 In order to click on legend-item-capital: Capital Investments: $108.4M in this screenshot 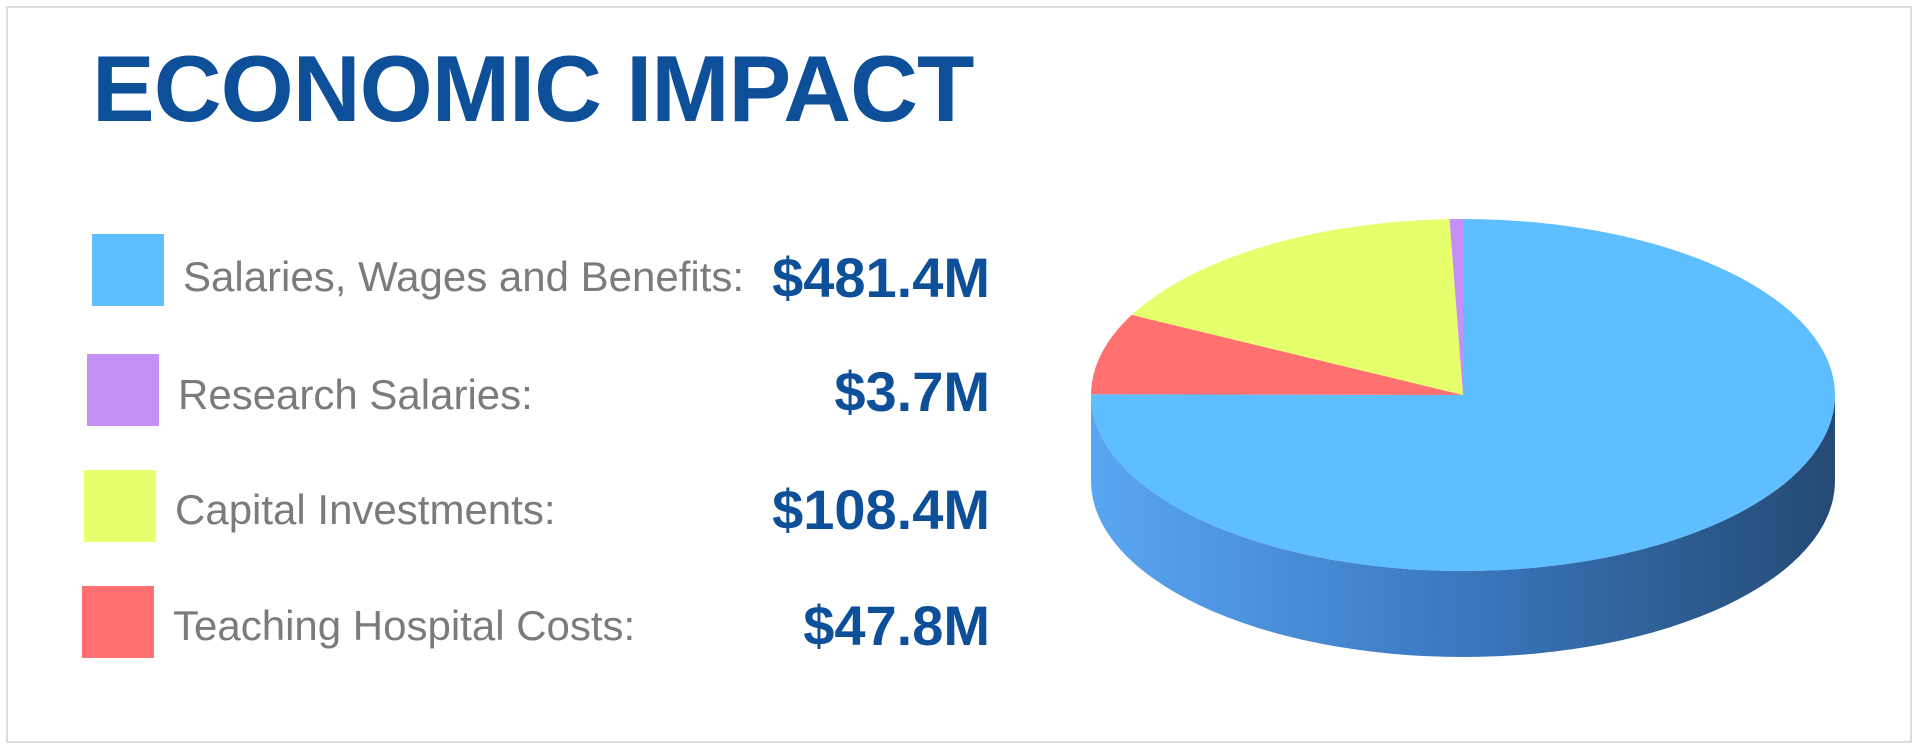, I will do `click(500, 506)`.